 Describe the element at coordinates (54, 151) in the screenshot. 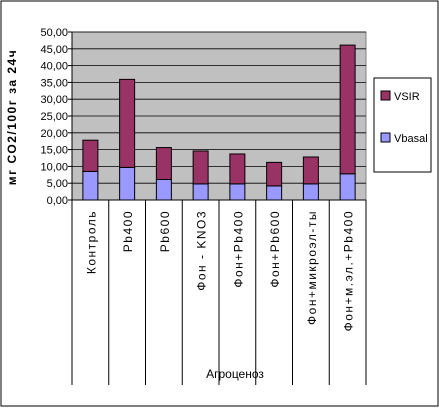

I see `y-tick-label: 15,00` at that location.